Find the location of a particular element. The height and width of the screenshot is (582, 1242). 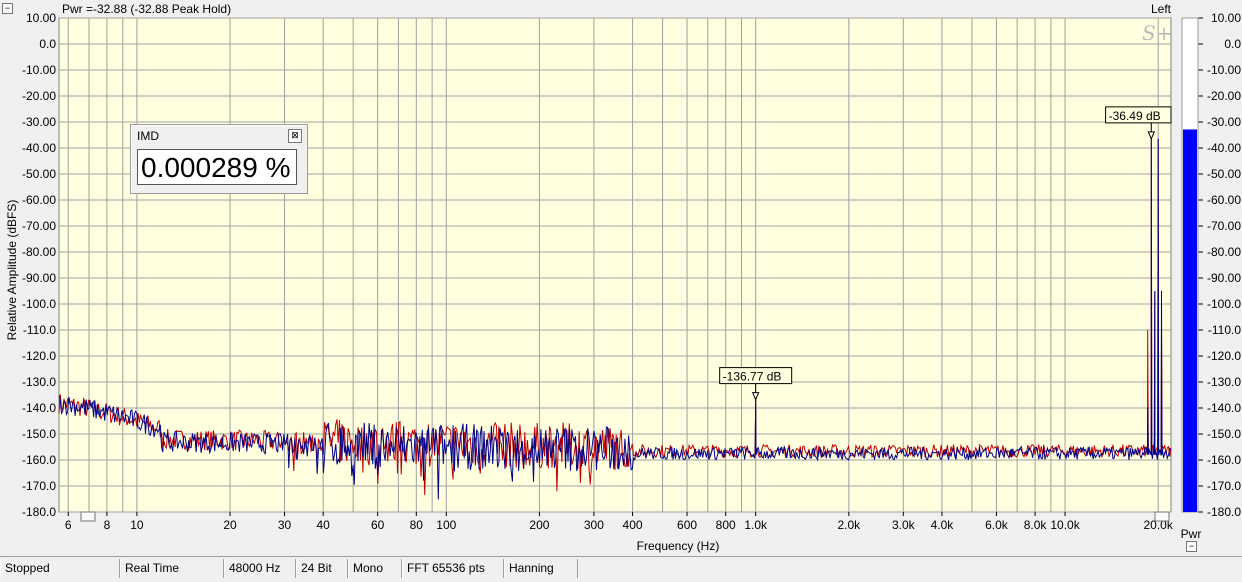

y-tick-label: -110.0 is located at coordinates (39, 330).